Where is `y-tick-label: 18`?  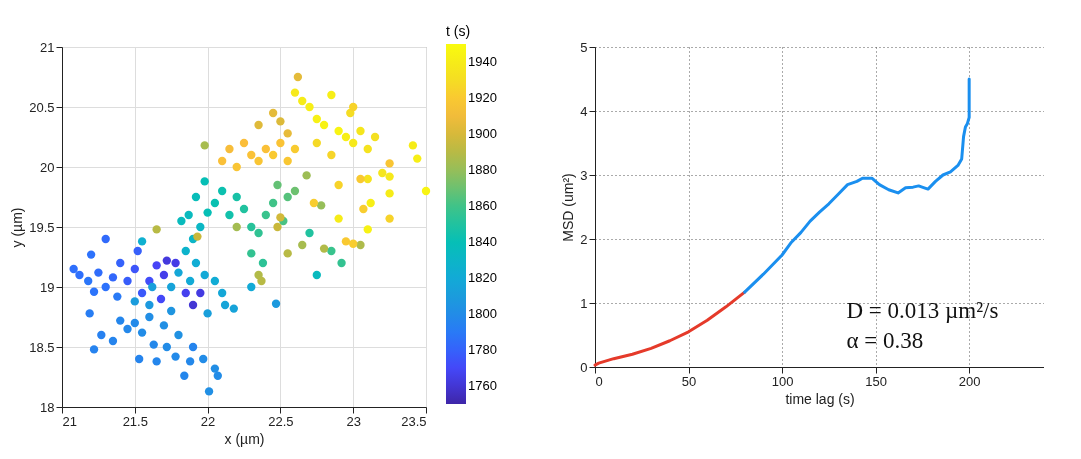 y-tick-label: 18 is located at coordinates (47, 407).